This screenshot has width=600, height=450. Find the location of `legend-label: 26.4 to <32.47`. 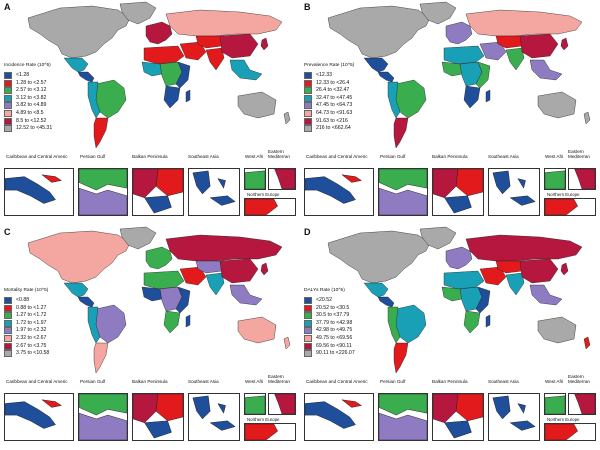

legend-label: 26.4 to <32.47 is located at coordinates (333, 90).